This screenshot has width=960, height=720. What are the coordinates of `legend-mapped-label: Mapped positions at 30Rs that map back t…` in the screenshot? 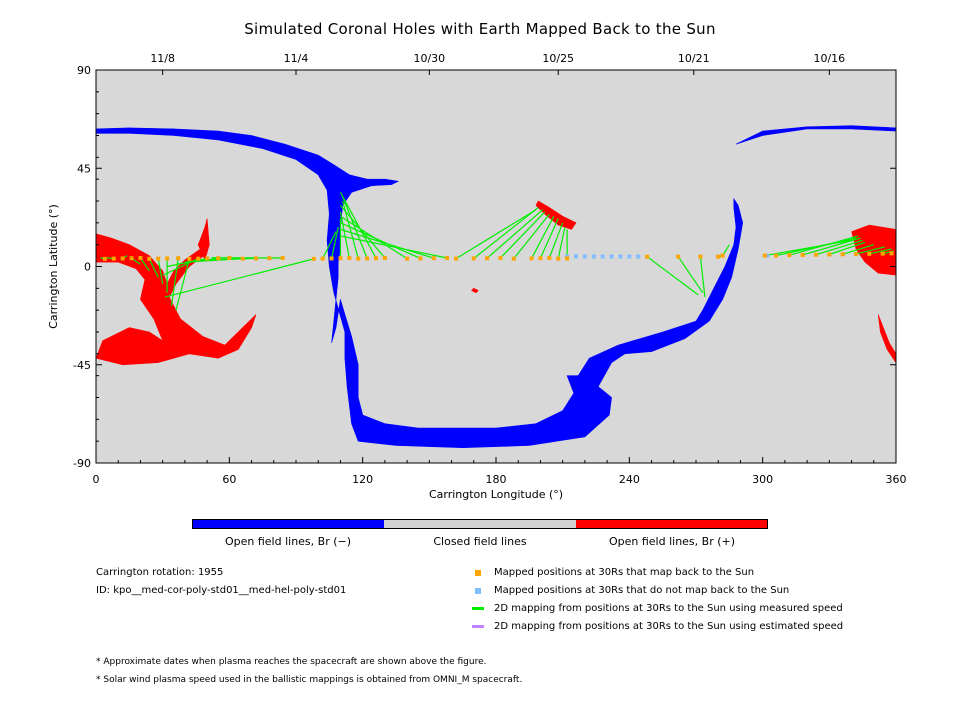 It's located at (624, 572).